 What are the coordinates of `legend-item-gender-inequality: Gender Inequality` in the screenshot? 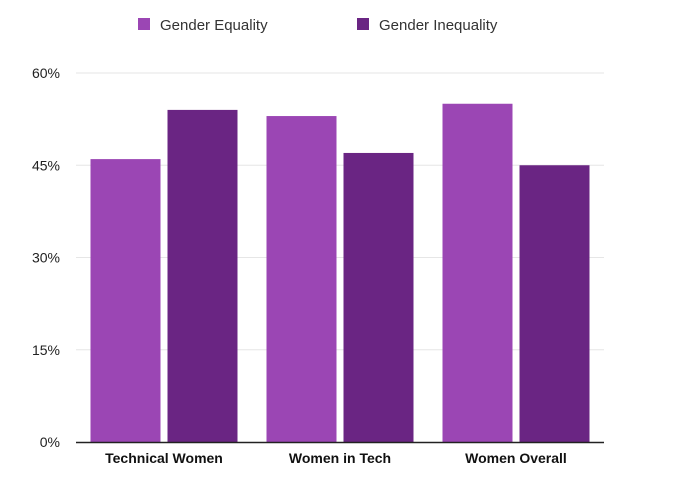 It's located at (427, 25).